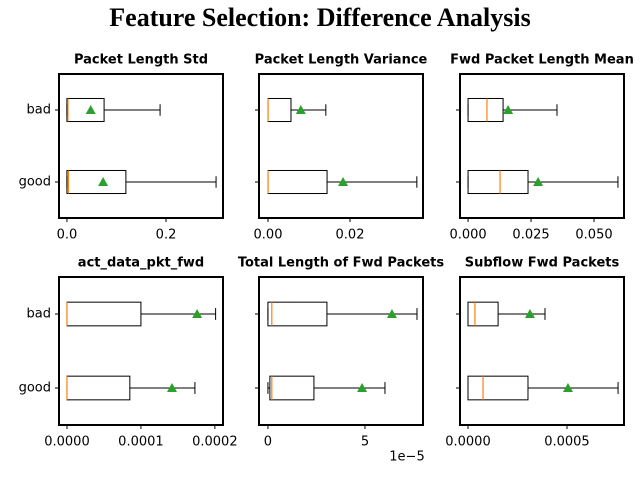 Image resolution: width=640 pixels, height=480 pixels. I want to click on x-tick-label: 0.000, so click(467, 235).